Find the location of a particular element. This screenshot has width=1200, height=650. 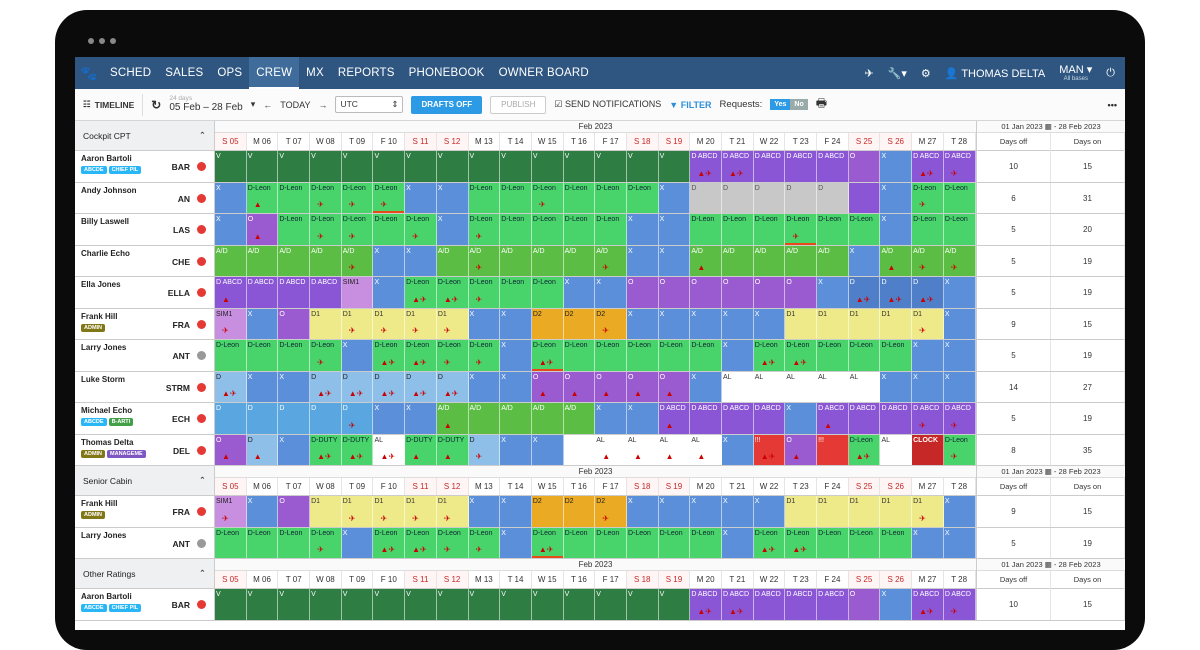

duty-cell: D is located at coordinates (833, 197).